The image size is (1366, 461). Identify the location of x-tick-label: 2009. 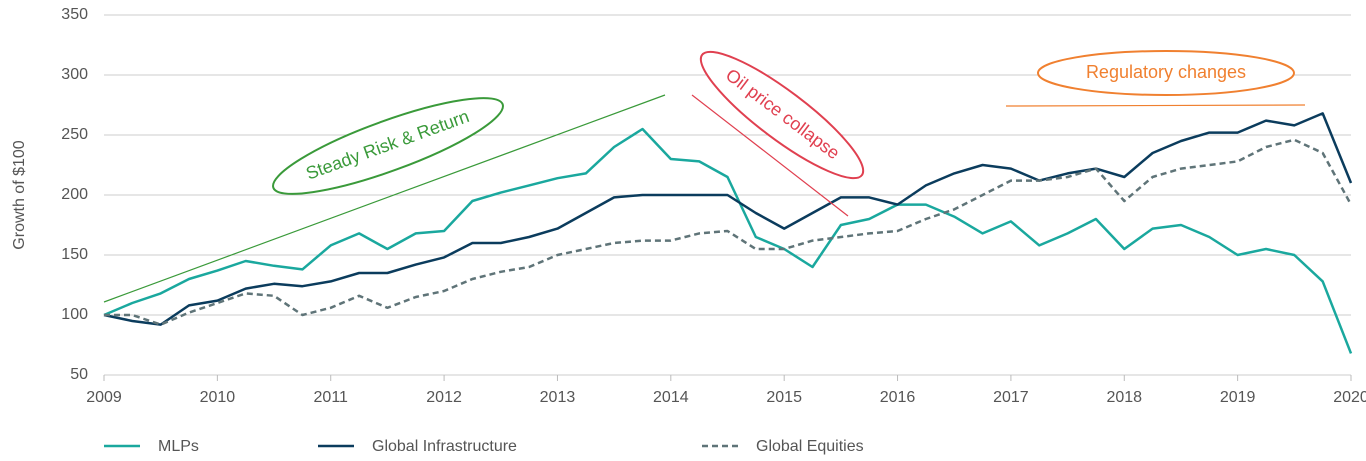
(104, 397).